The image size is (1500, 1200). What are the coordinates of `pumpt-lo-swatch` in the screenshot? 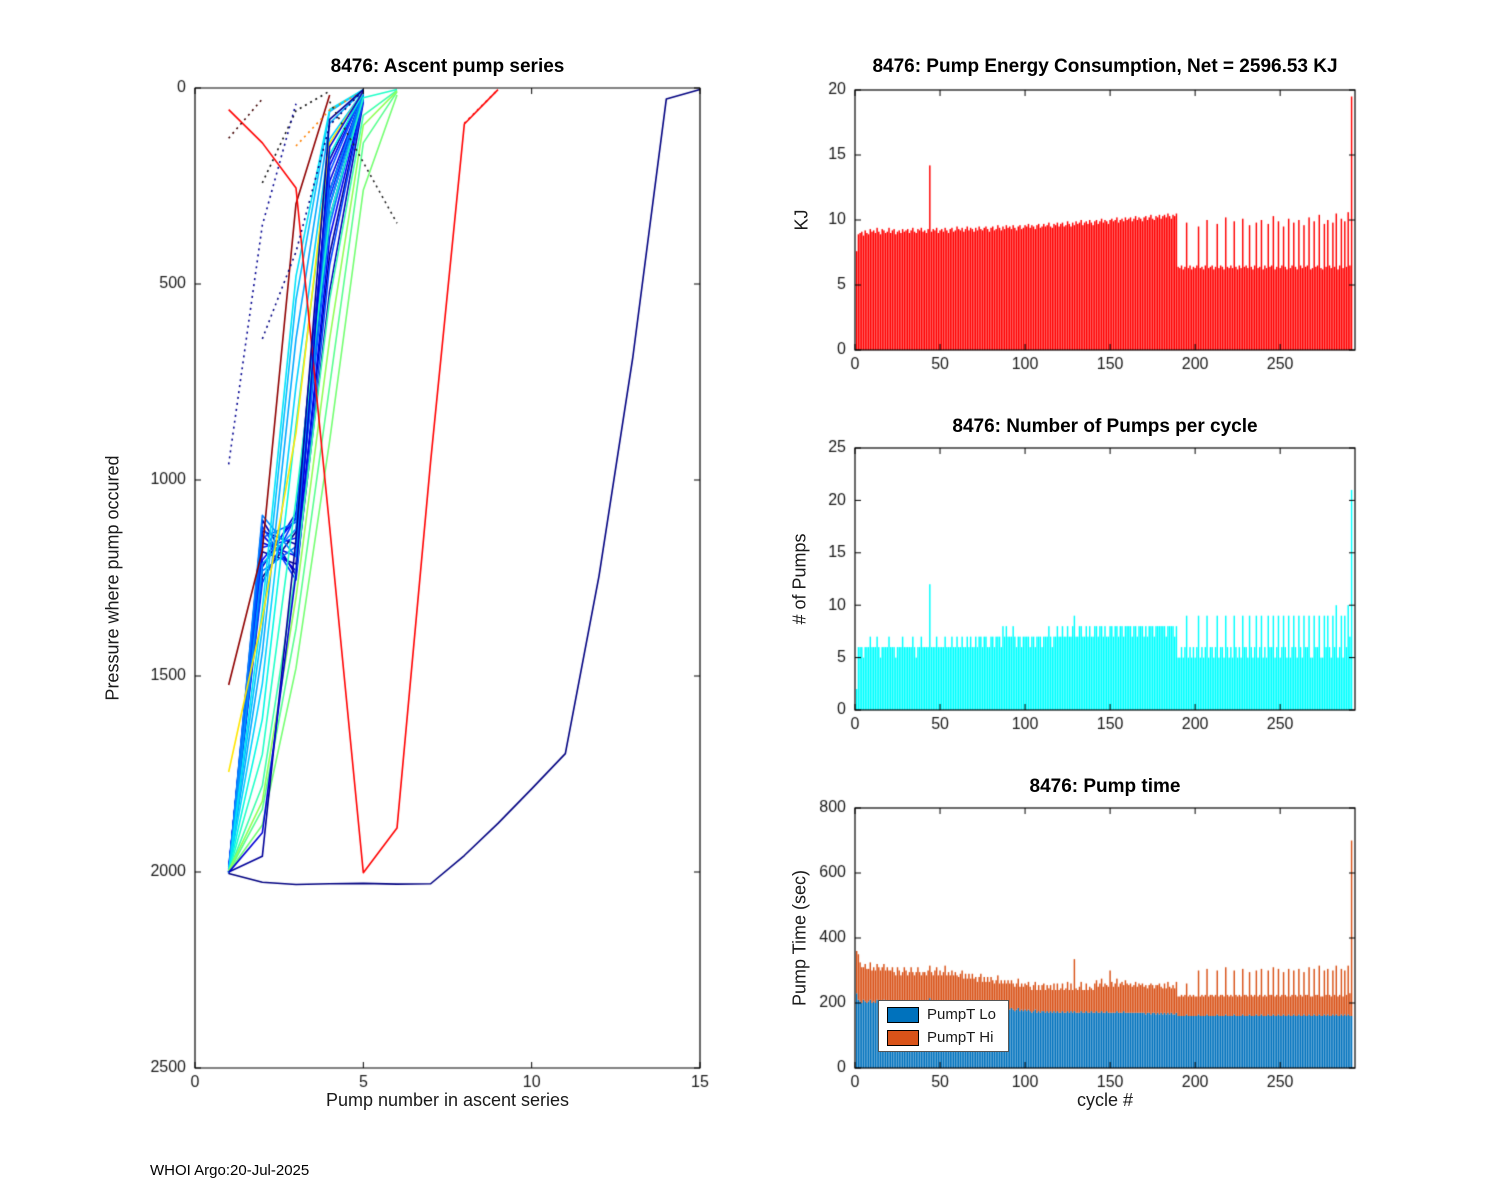 It's located at (903, 1014).